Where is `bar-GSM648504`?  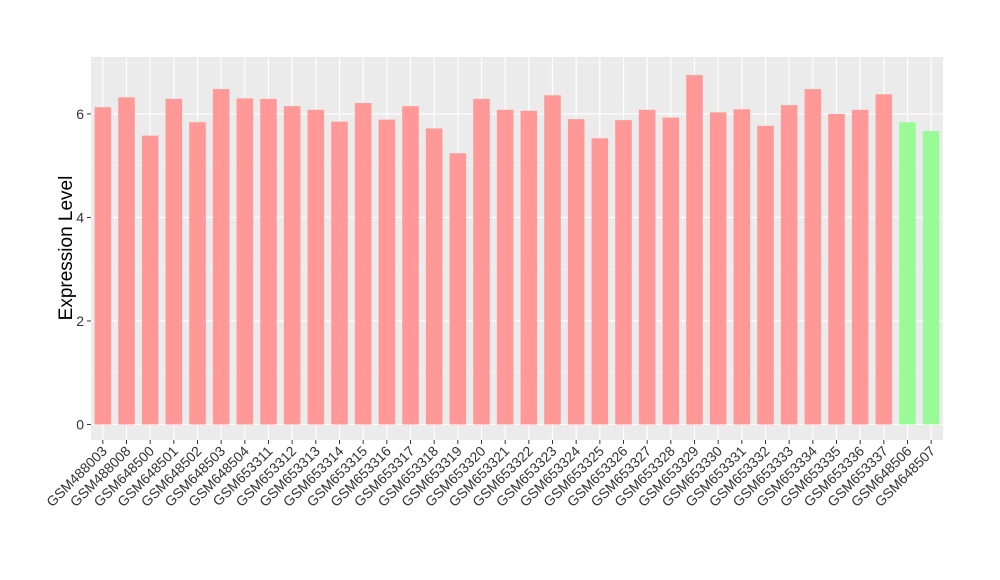 bar-GSM648504 is located at coordinates (245, 261).